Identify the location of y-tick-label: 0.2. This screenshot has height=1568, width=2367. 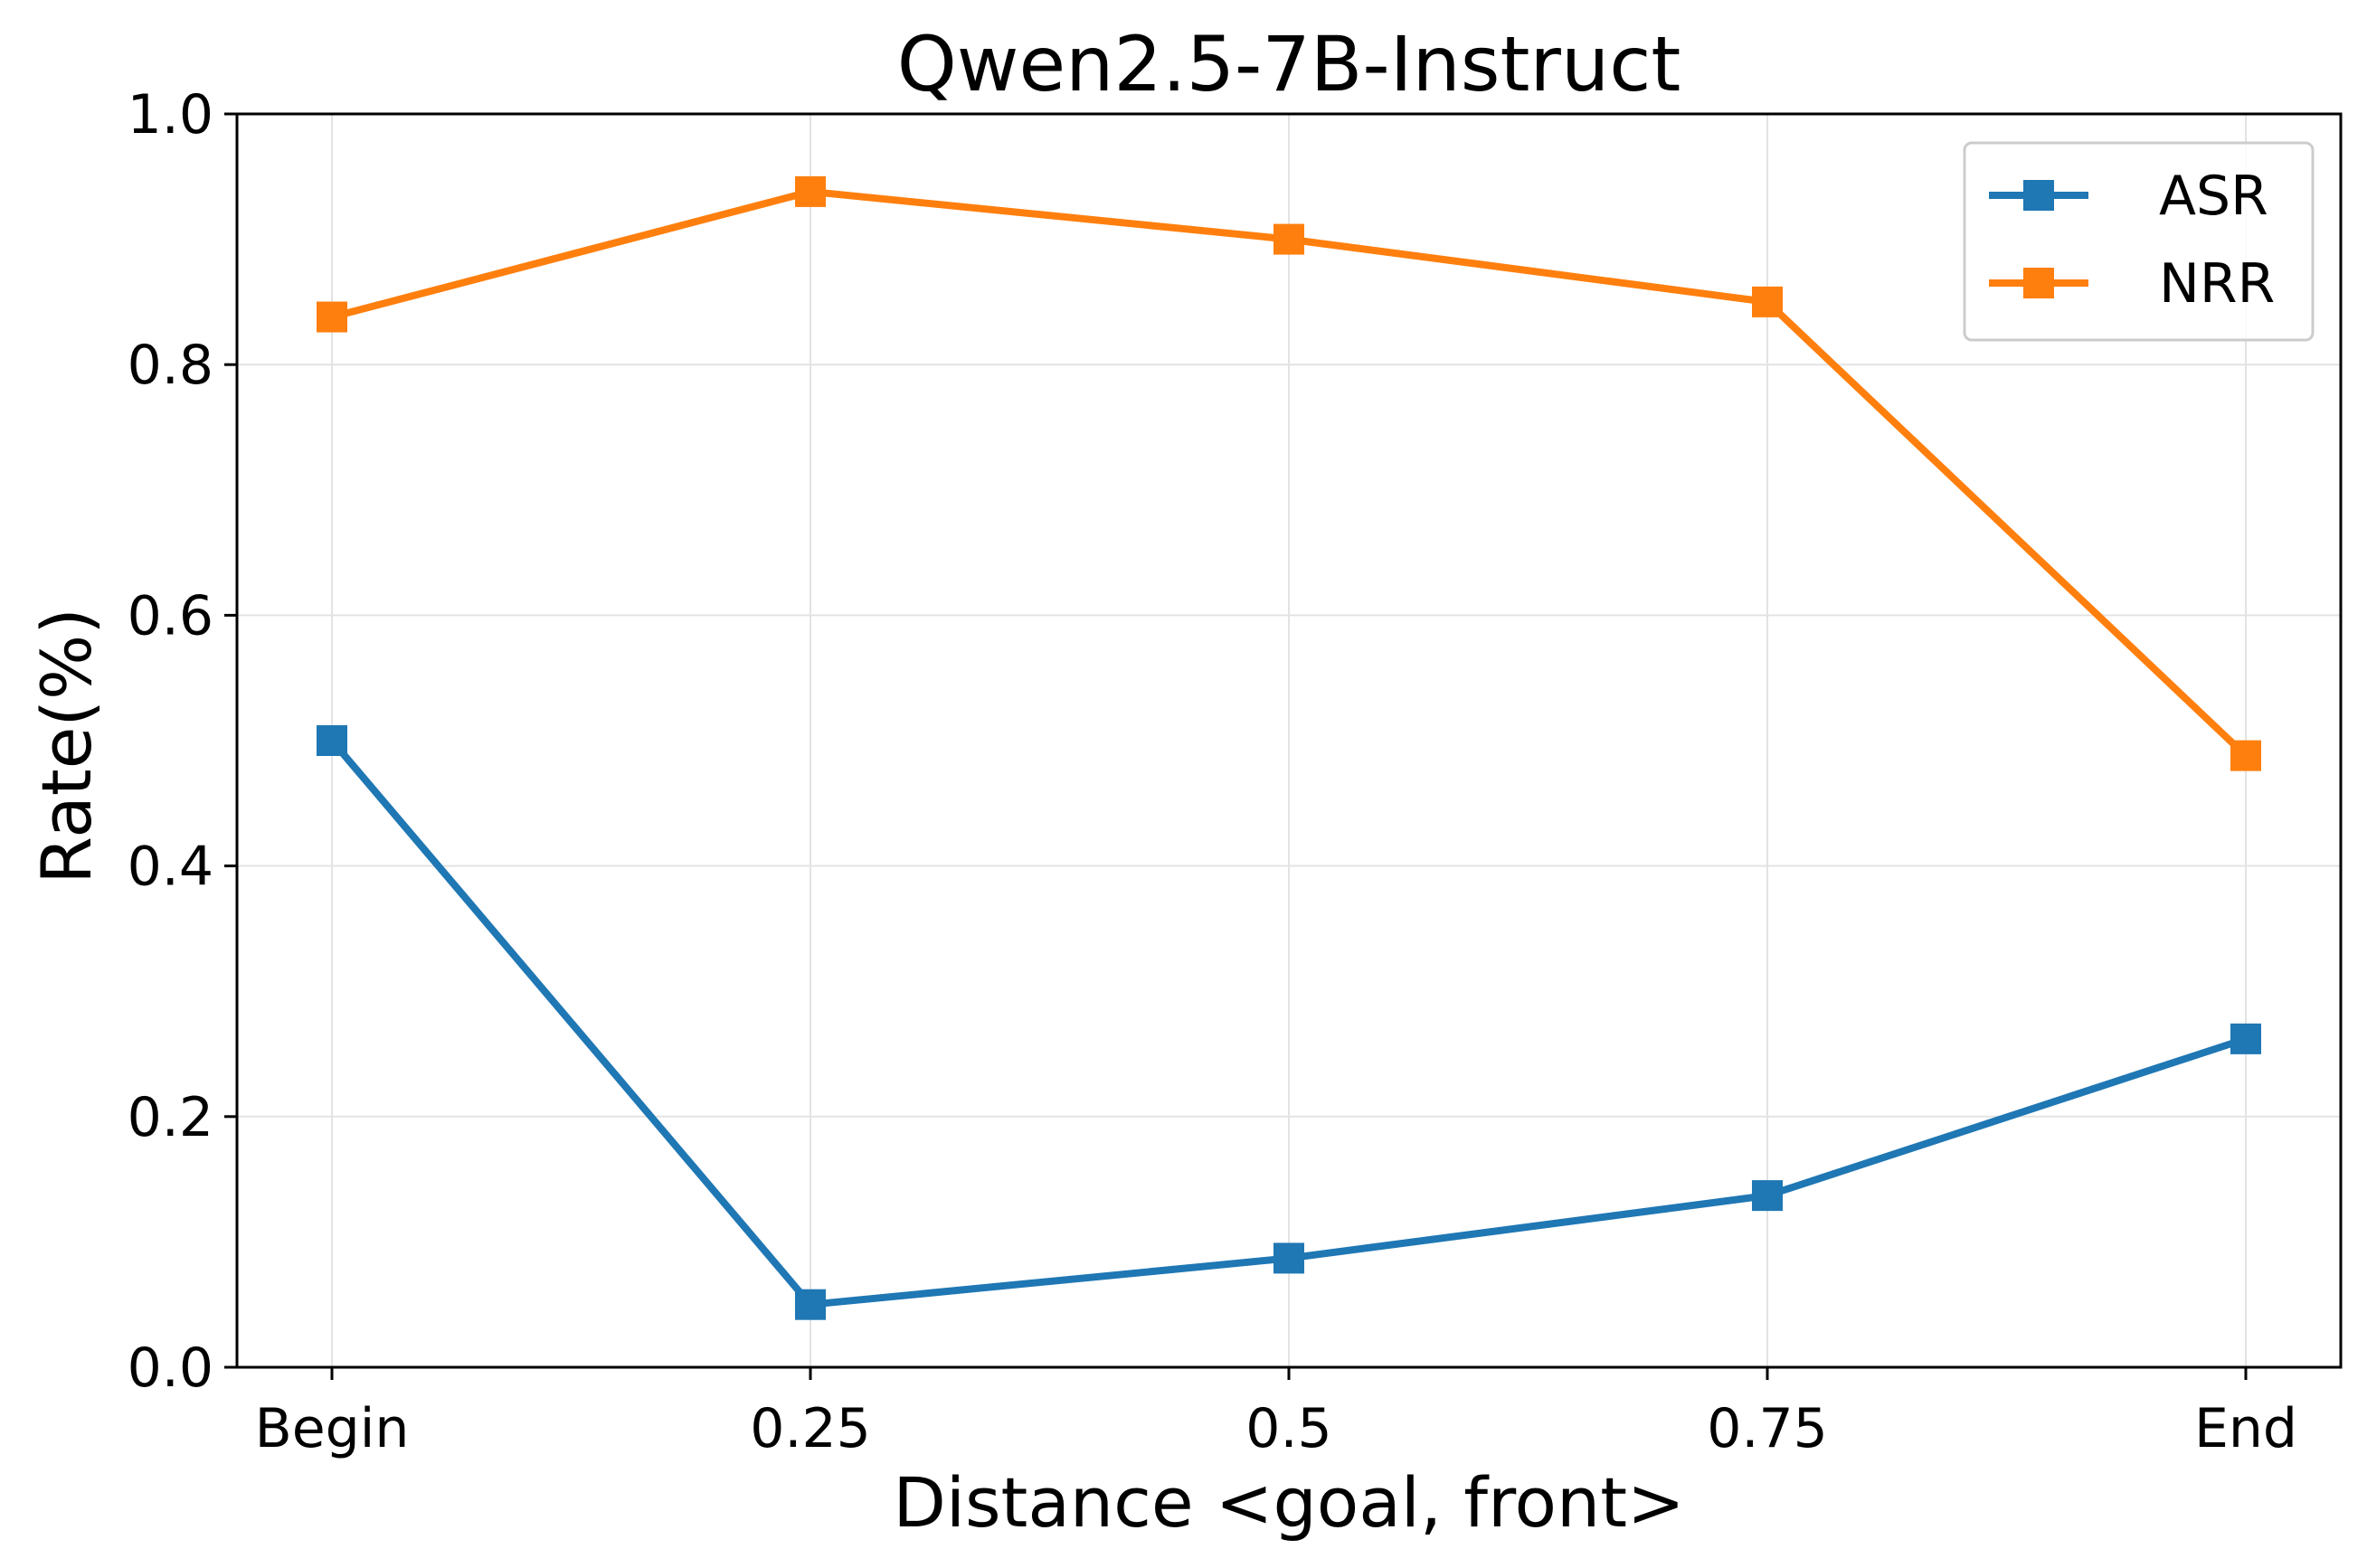
(170, 1117).